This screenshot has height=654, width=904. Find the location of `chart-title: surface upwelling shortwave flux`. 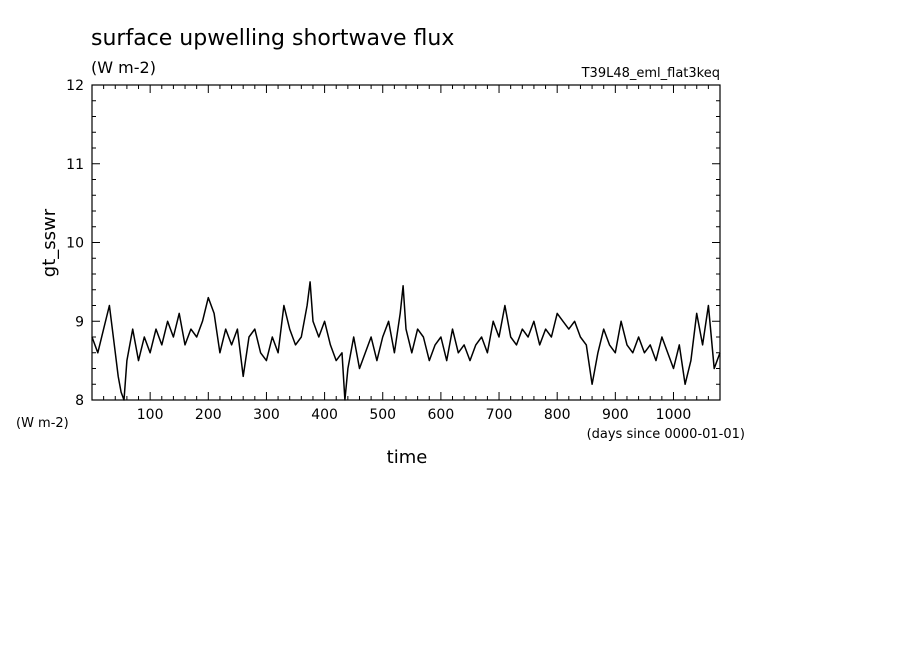

chart-title: surface upwelling shortwave flux is located at coordinates (272, 38).